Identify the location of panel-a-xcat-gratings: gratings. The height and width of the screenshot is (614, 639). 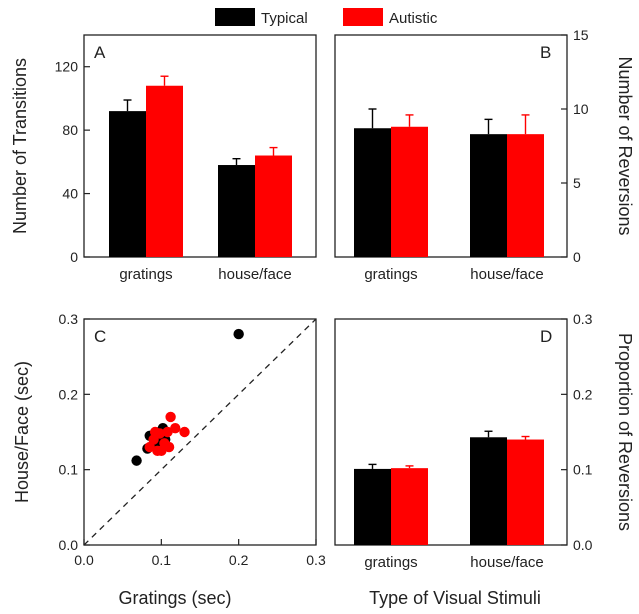
(145, 274).